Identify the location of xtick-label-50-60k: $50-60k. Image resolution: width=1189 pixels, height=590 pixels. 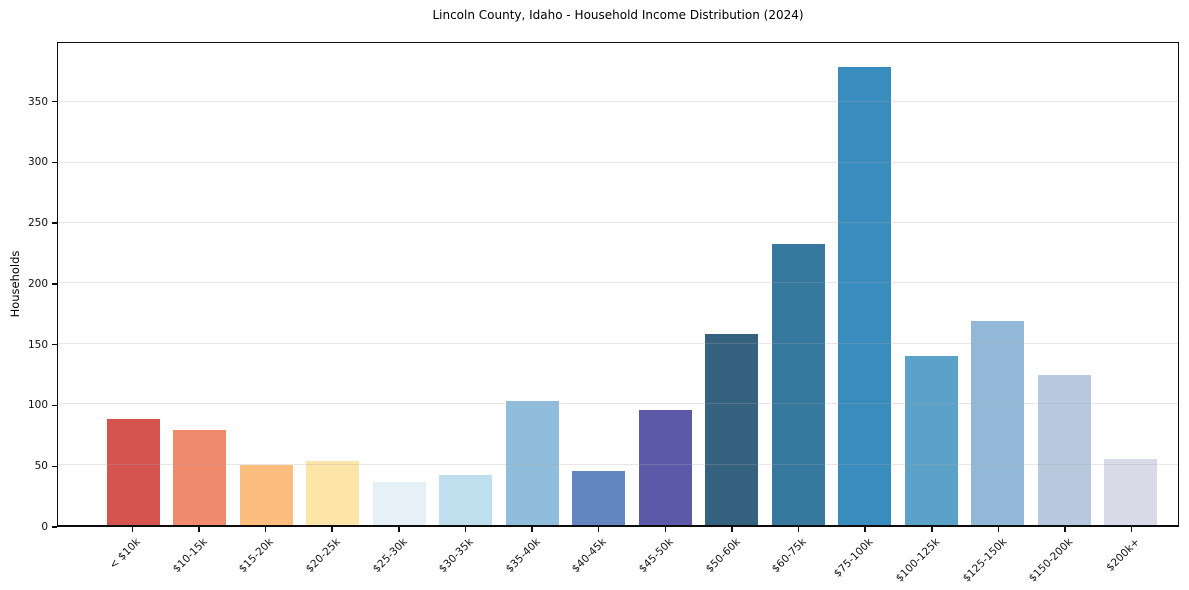
(723, 556).